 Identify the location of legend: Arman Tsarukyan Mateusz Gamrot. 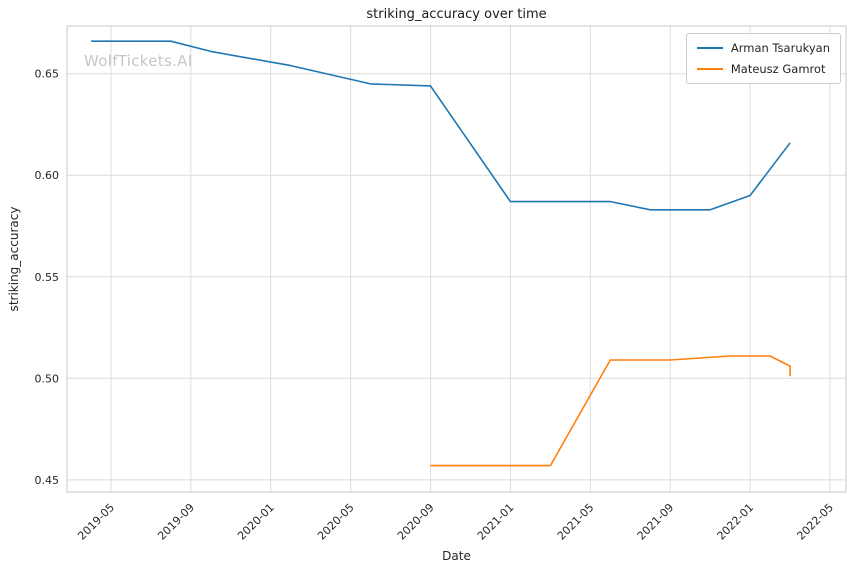
(763, 58).